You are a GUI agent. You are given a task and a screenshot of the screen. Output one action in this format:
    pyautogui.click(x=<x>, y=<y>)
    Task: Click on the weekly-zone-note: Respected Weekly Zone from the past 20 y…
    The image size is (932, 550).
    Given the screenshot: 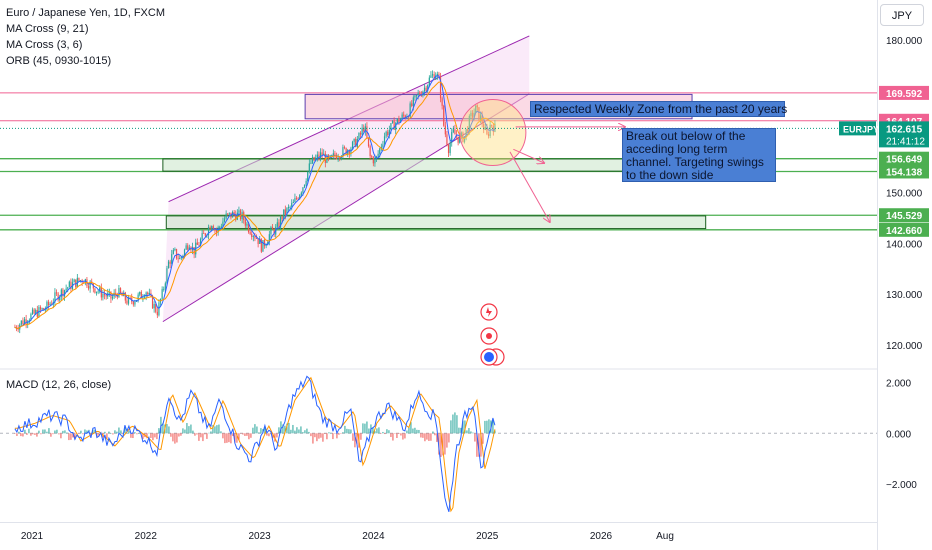 What is the action you would take?
    pyautogui.click(x=658, y=109)
    